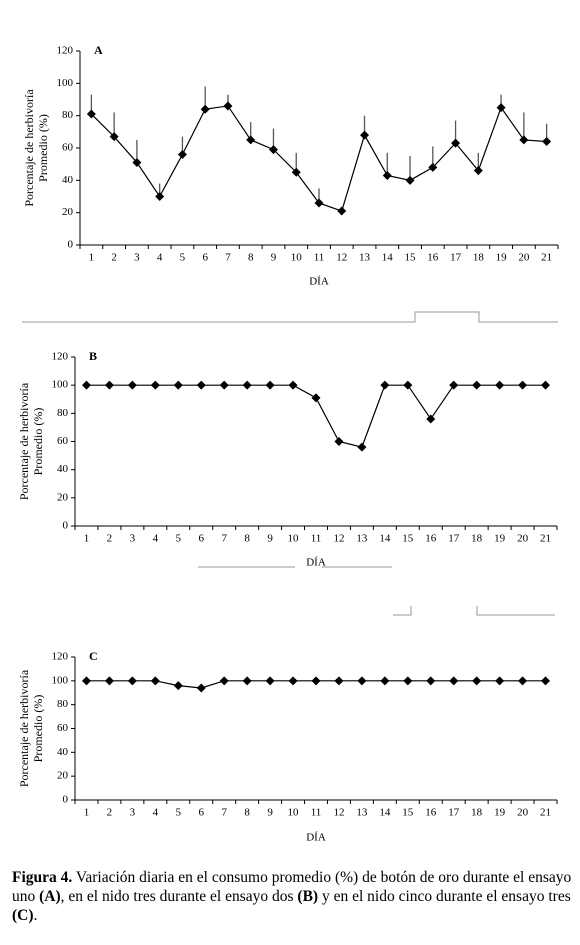 Image resolution: width=580 pixels, height=945 pixels. I want to click on y-tick-label: 120, so click(65, 51).